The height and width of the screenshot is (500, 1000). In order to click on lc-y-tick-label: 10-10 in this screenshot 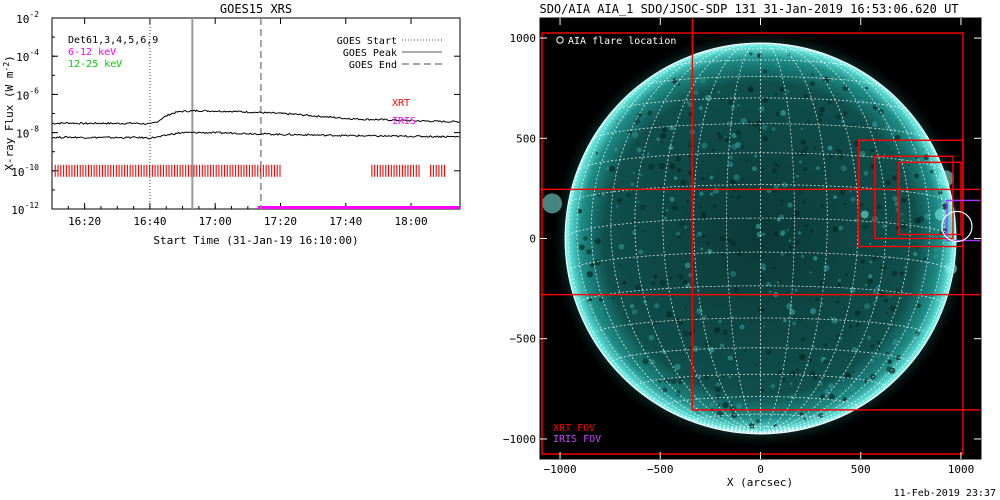, I will do `click(25, 171)`.